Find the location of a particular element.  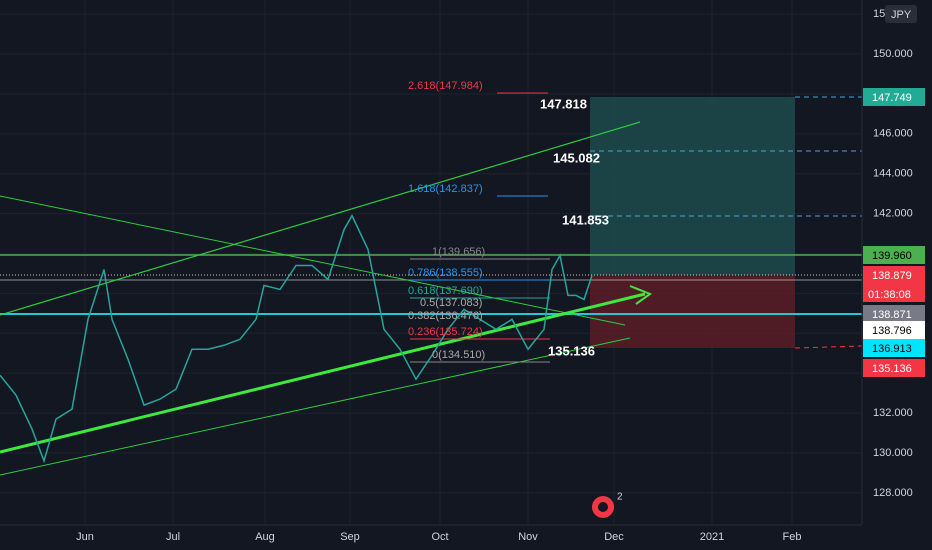

fib-label: 0.618(137.690) is located at coordinates (445, 291).